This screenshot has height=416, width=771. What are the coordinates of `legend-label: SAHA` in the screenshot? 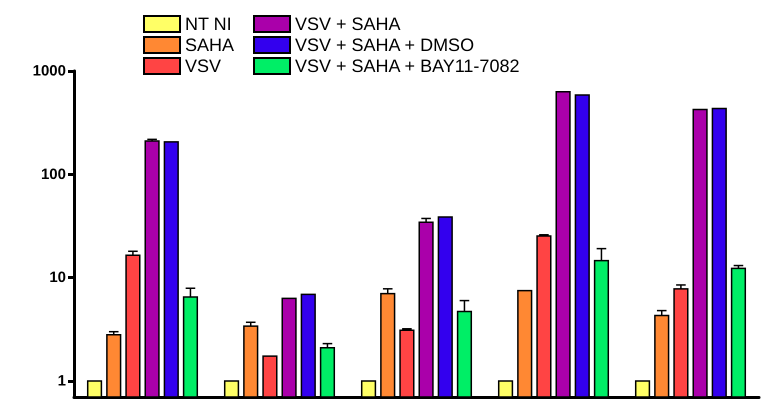 It's located at (209, 45).